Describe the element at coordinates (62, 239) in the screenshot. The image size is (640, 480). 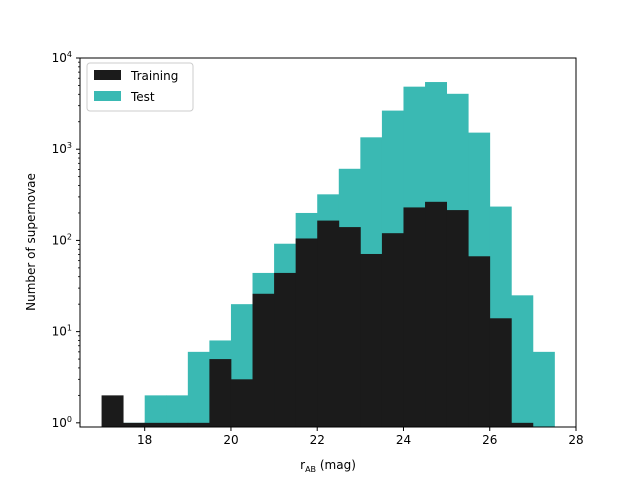
I see `y-tick-label: 10²` at that location.